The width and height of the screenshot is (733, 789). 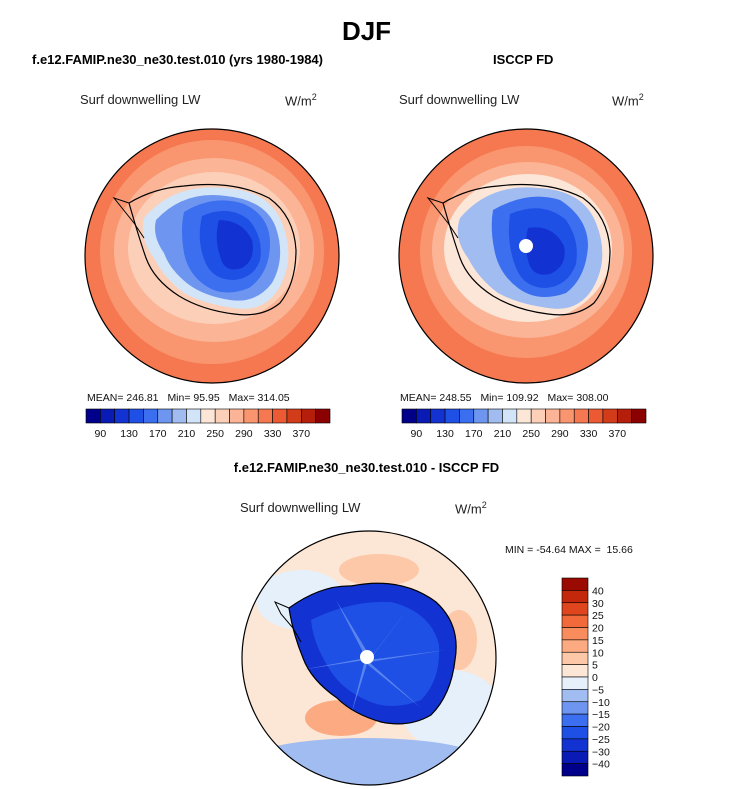 What do you see at coordinates (101, 434) in the screenshot?
I see `panel-a-colorbar-tick-label: 90` at bounding box center [101, 434].